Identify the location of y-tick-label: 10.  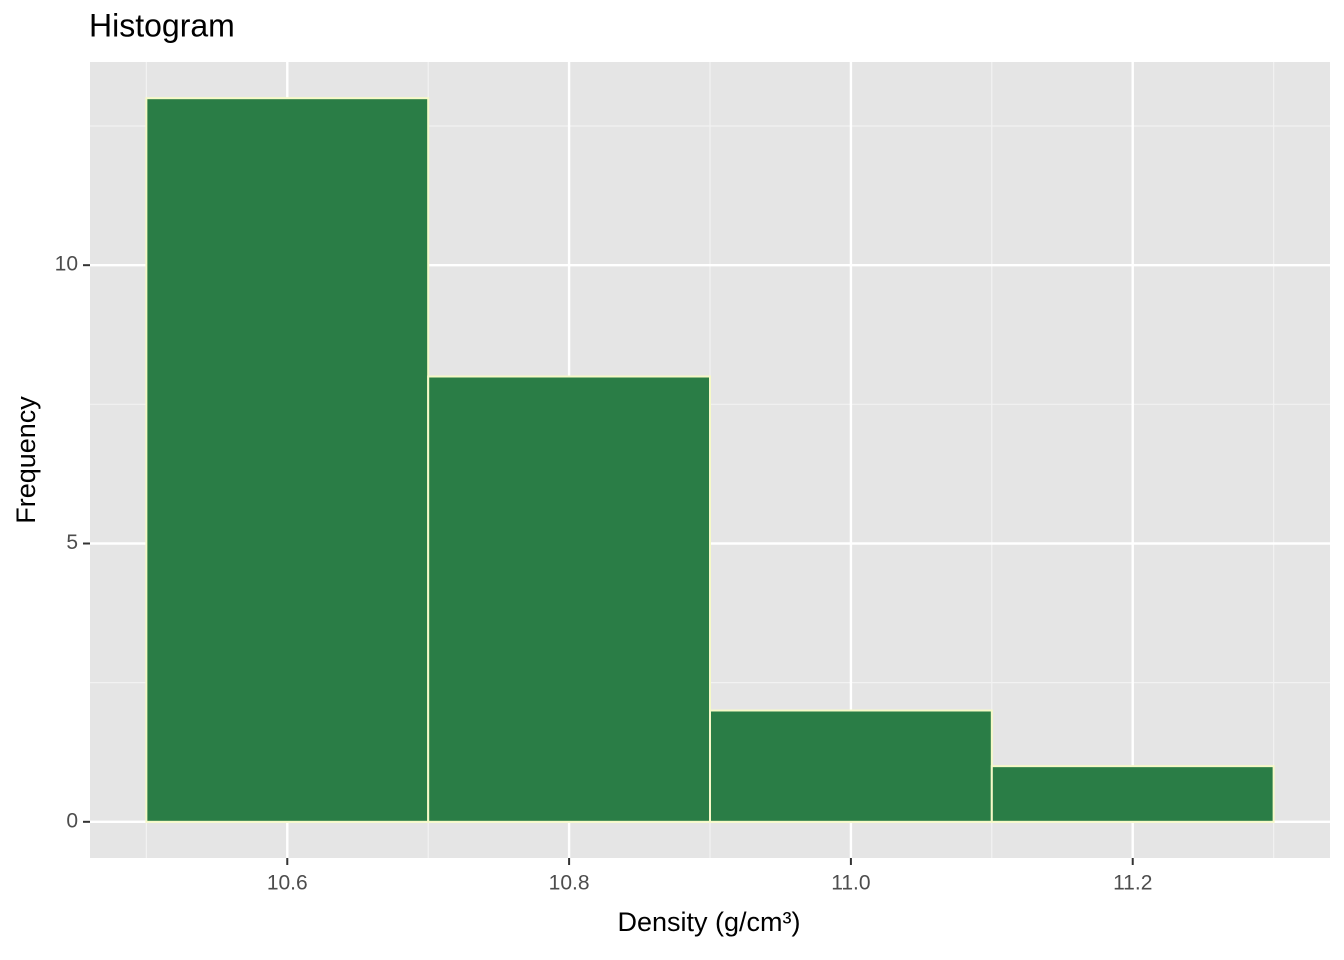
(66, 264).